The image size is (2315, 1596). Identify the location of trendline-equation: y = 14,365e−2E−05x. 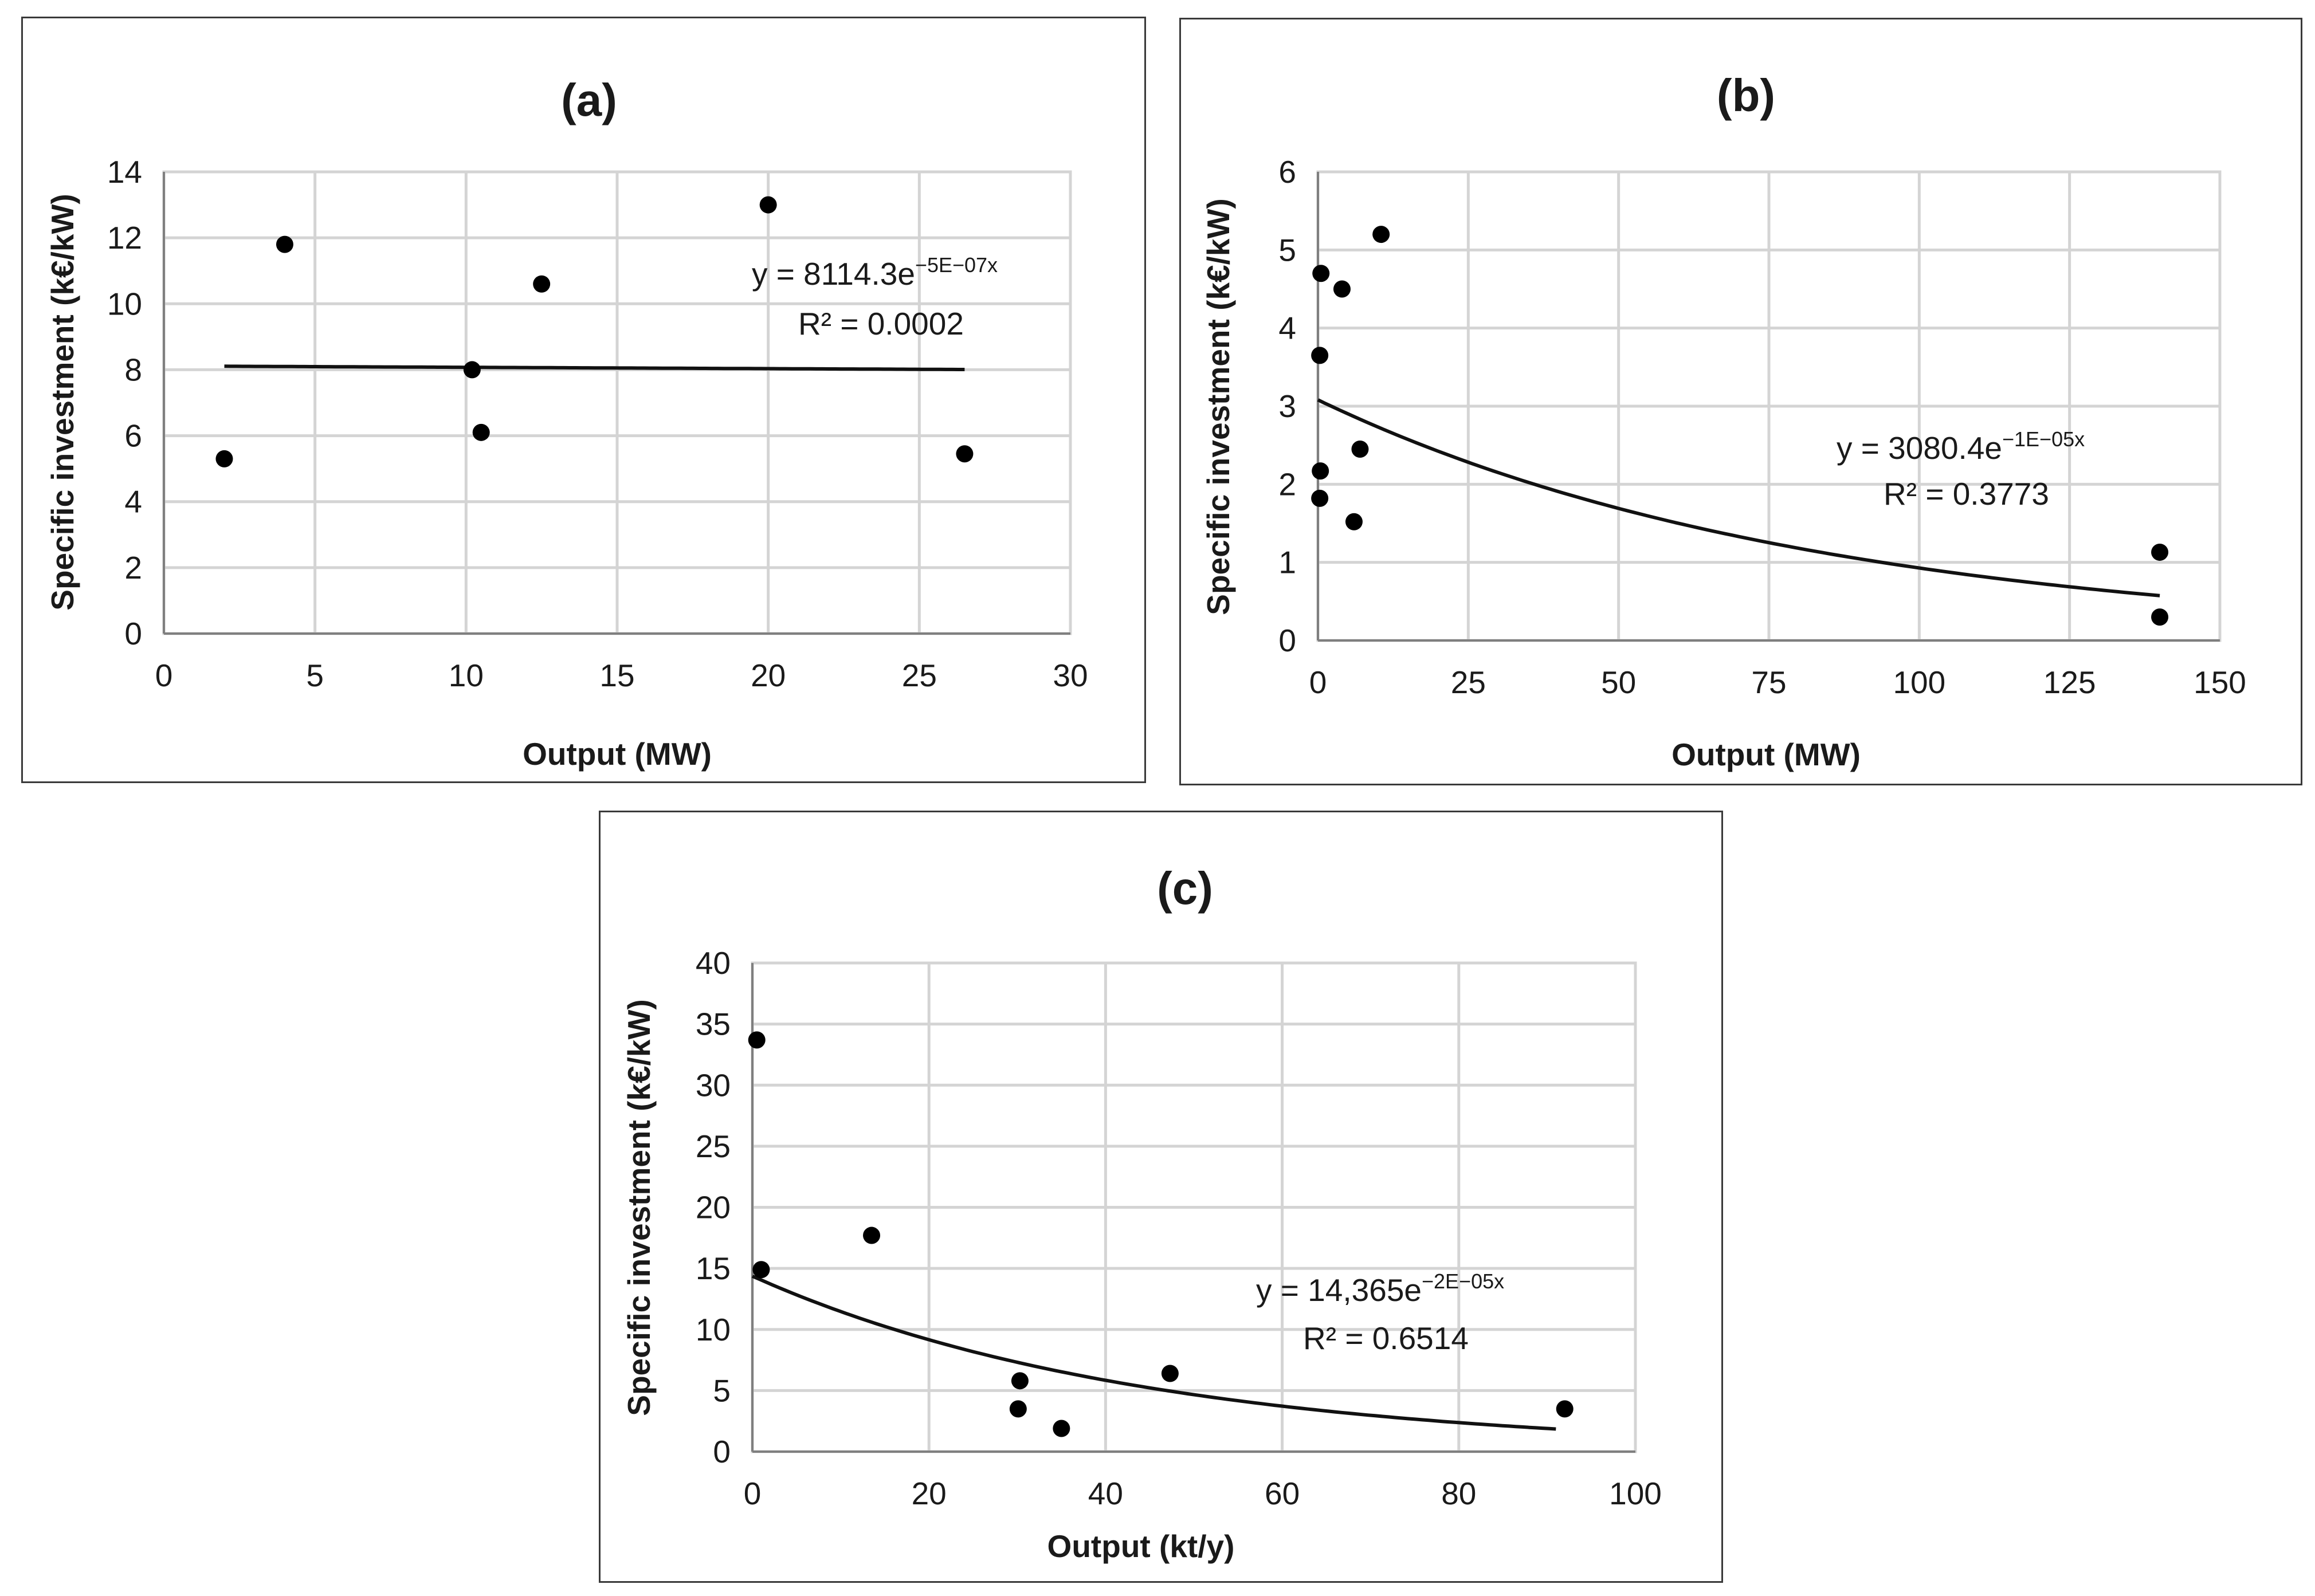
(1380, 1288).